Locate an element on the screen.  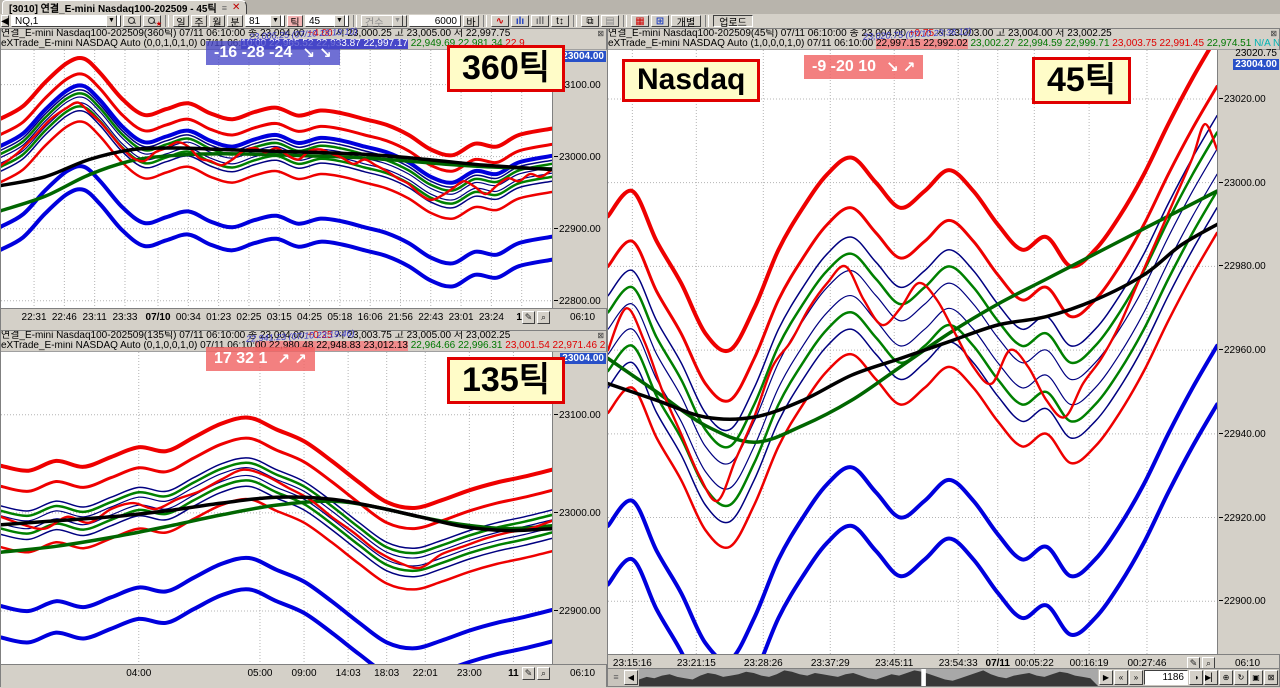
time-tick-label: 23:28:26 is located at coordinates (763, 663).